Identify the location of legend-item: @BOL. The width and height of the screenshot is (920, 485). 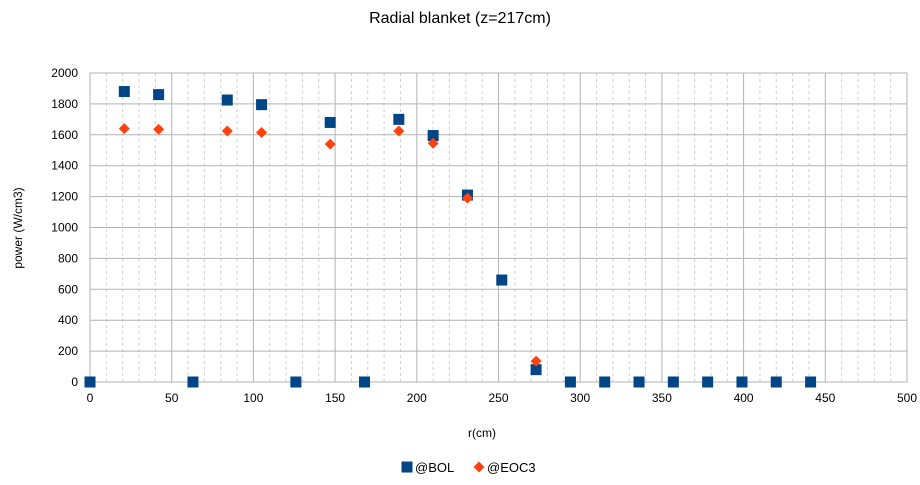
(427, 467).